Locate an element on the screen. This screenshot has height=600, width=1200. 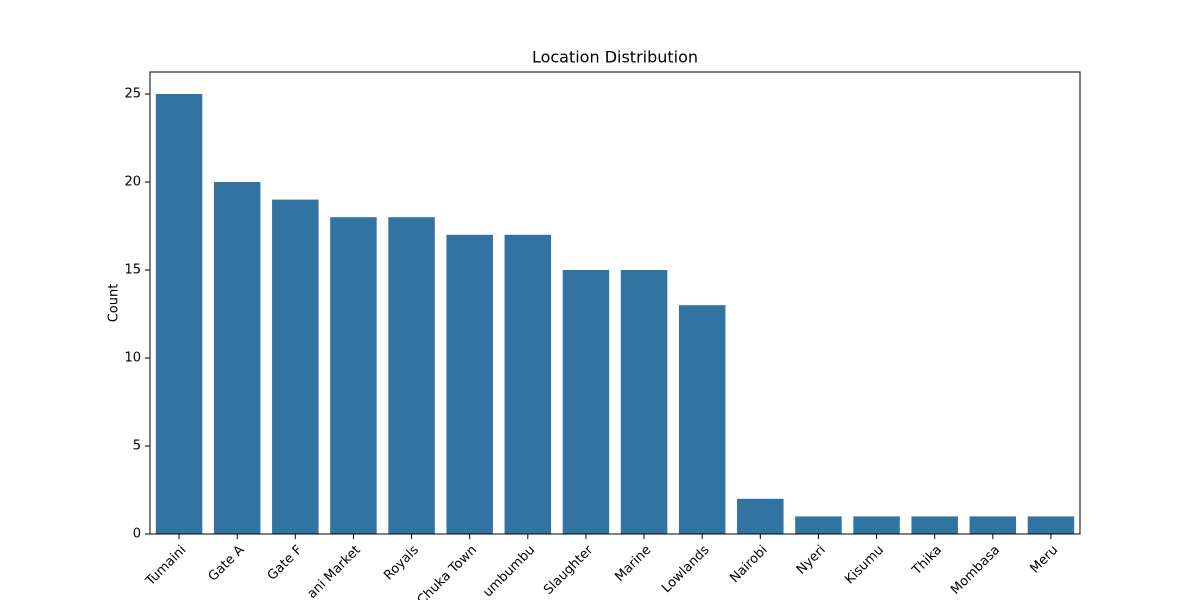
y-tick-label: 25 is located at coordinates (132, 94).